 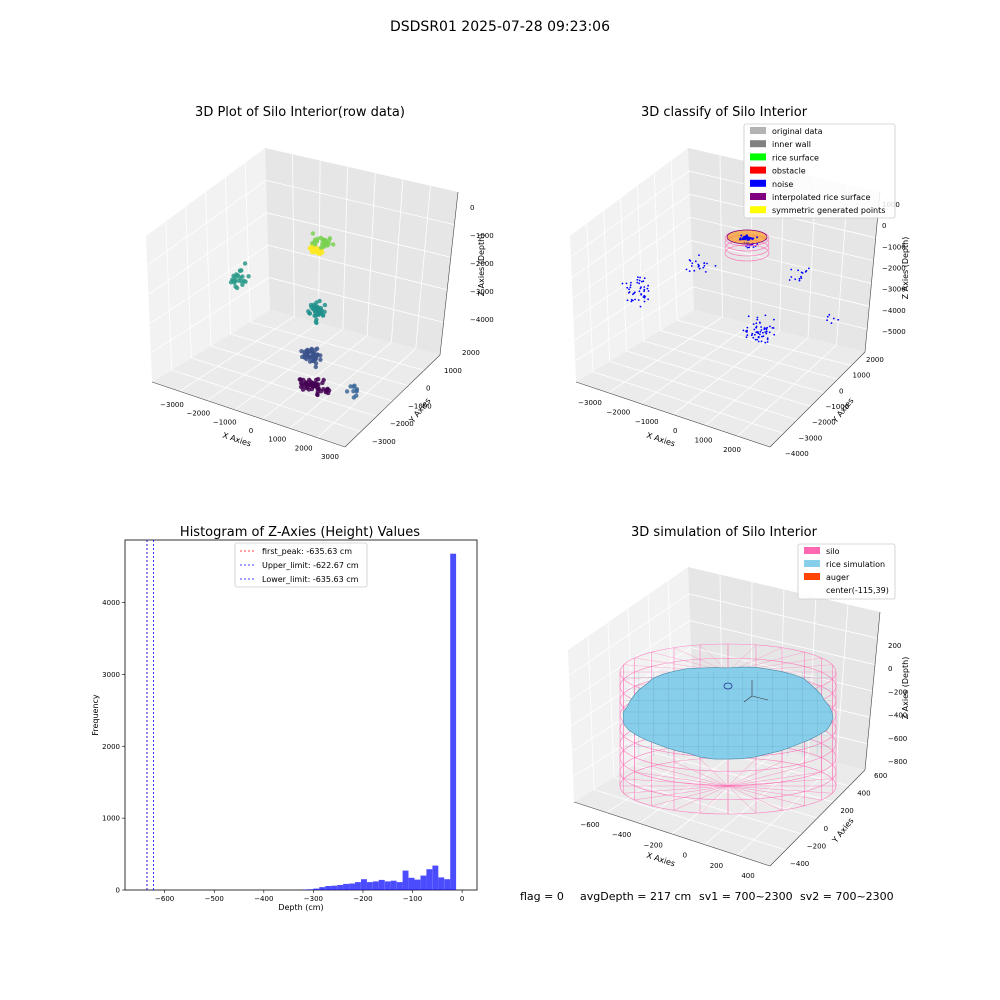 What do you see at coordinates (300, 532) in the screenshot?
I see `histogram-title: Histogram of Z-Axies (Height) Values` at bounding box center [300, 532].